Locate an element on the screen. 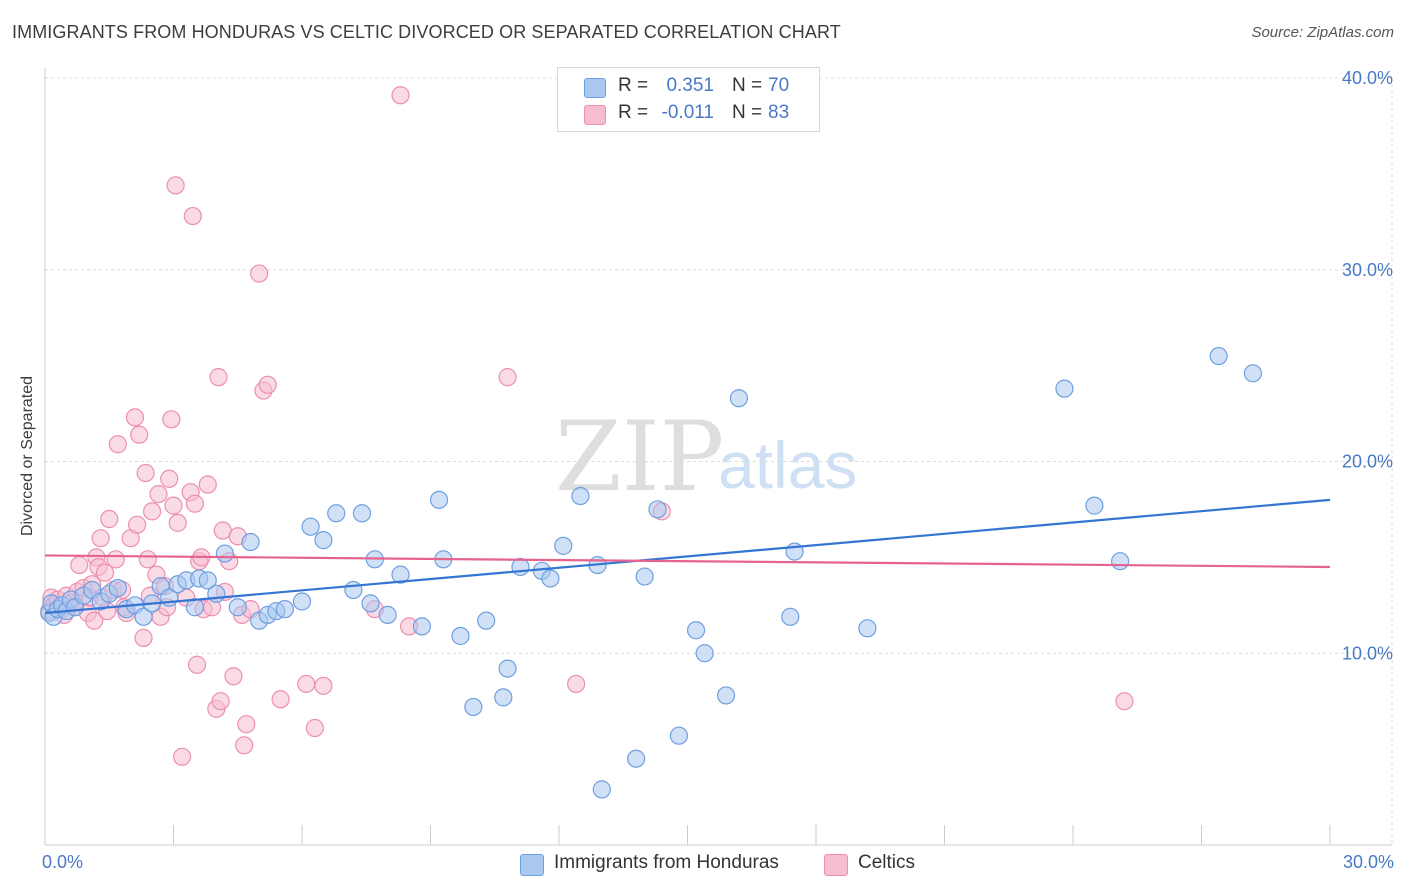 The image size is (1406, 892). honduras-trend-line is located at coordinates (687, 556).